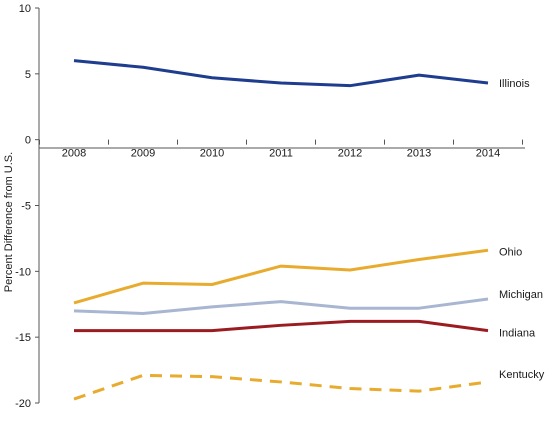 The width and height of the screenshot is (550, 438). Describe the element at coordinates (510, 252) in the screenshot. I see `series-label-ohio: Ohio` at that location.